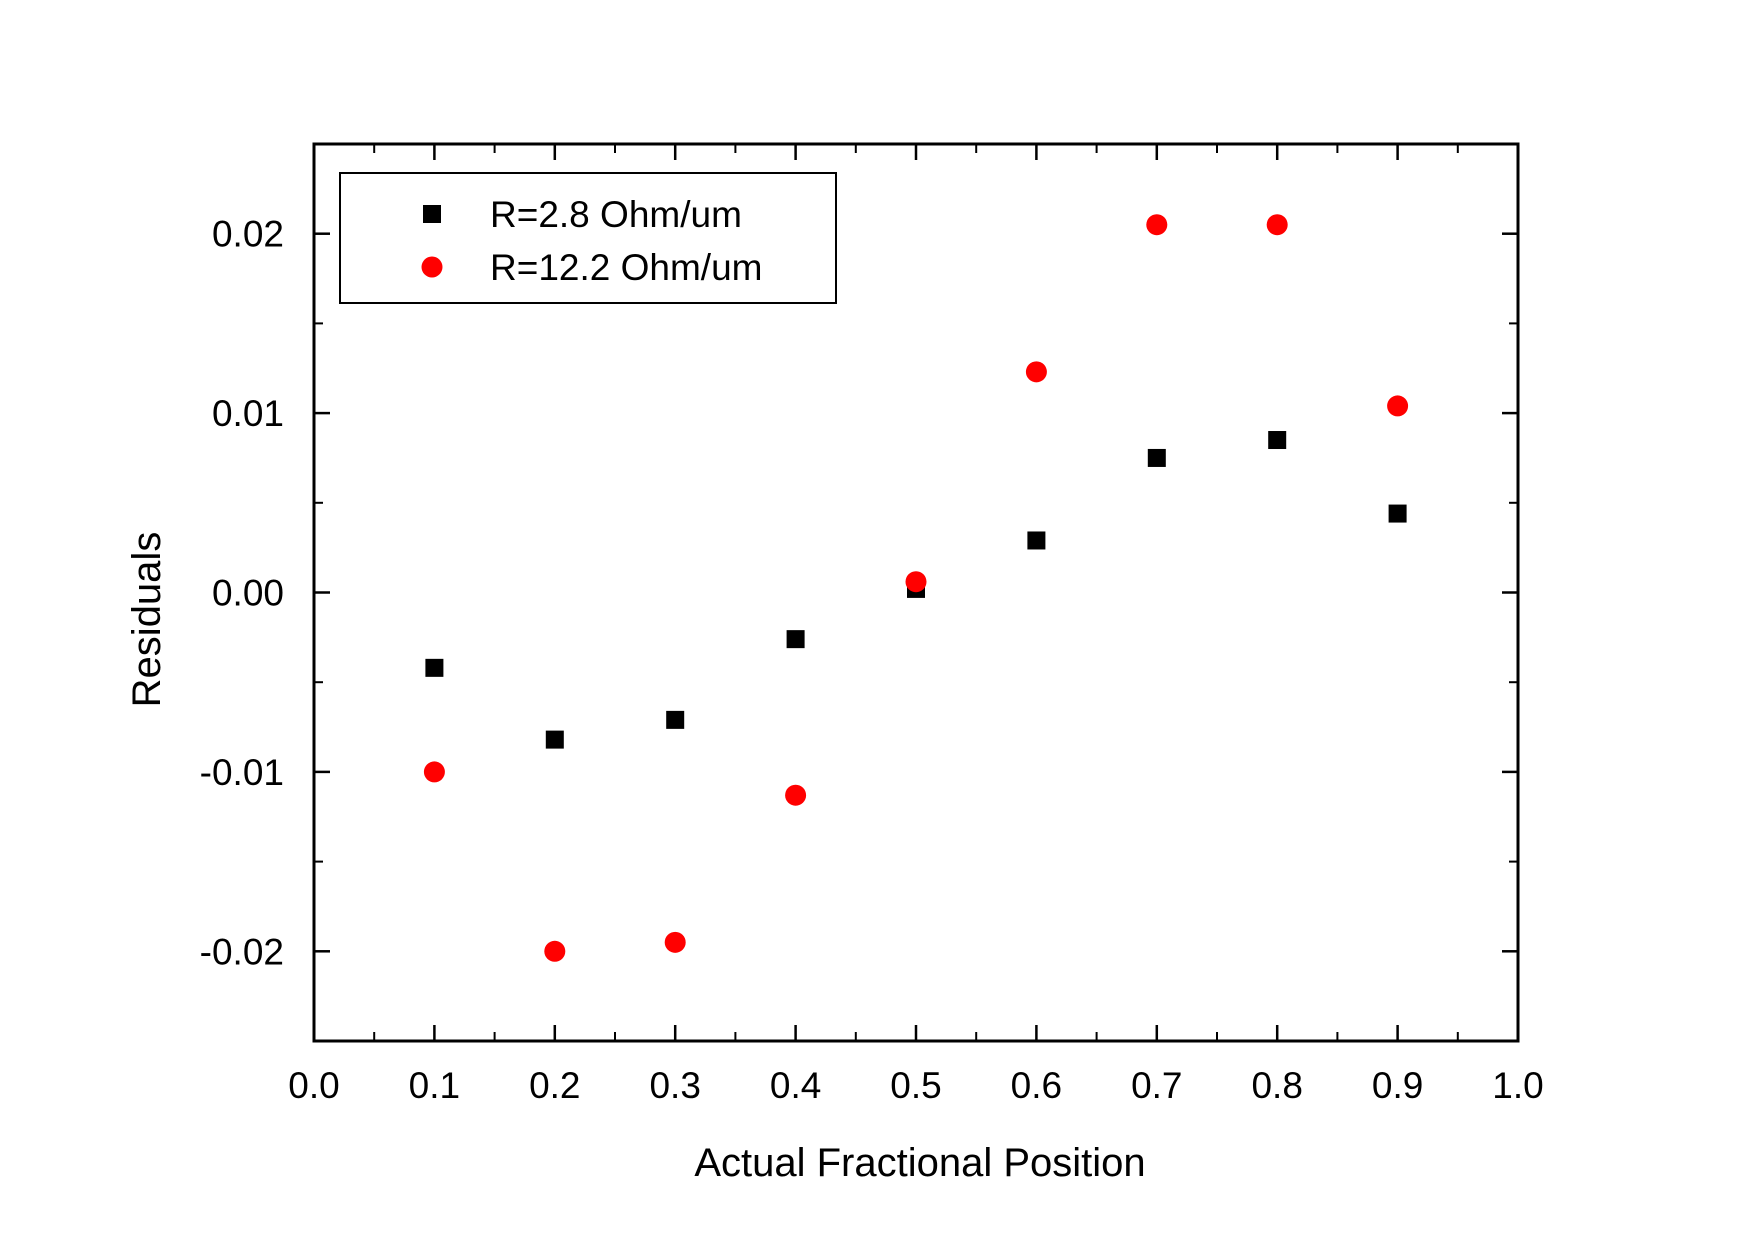  I want to click on x-tick-label: 0.7, so click(1156, 1085).